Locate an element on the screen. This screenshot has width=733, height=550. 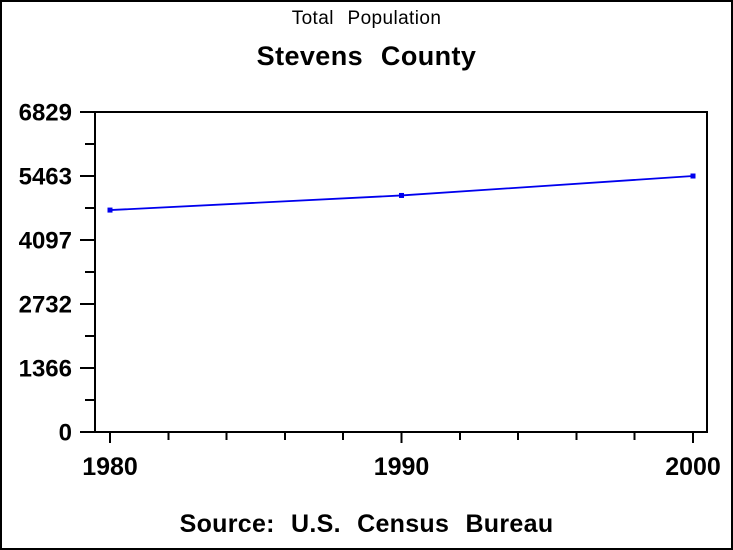
y-axis-tick-label: 6829 is located at coordinates (45, 113).